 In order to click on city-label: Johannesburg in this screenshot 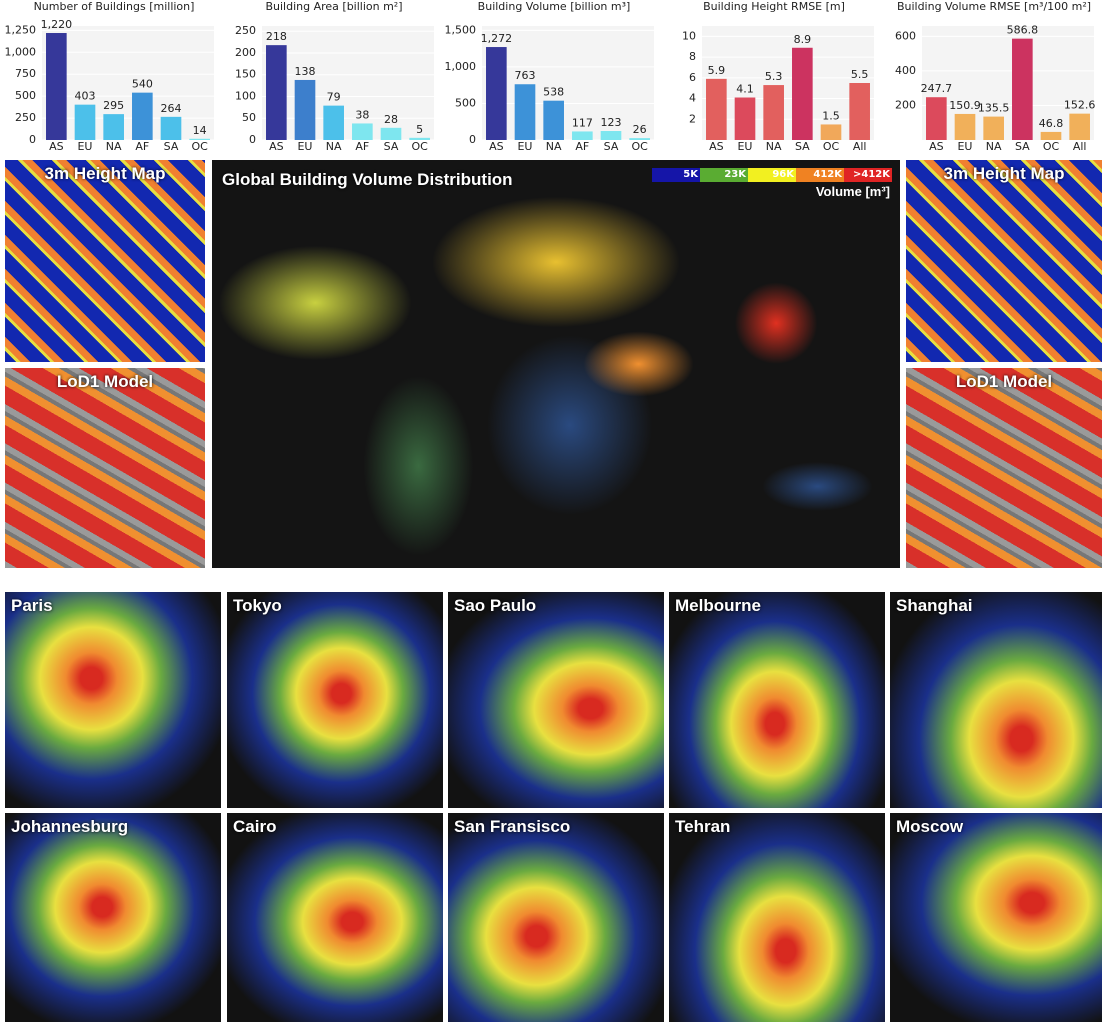, I will do `click(70, 826)`.